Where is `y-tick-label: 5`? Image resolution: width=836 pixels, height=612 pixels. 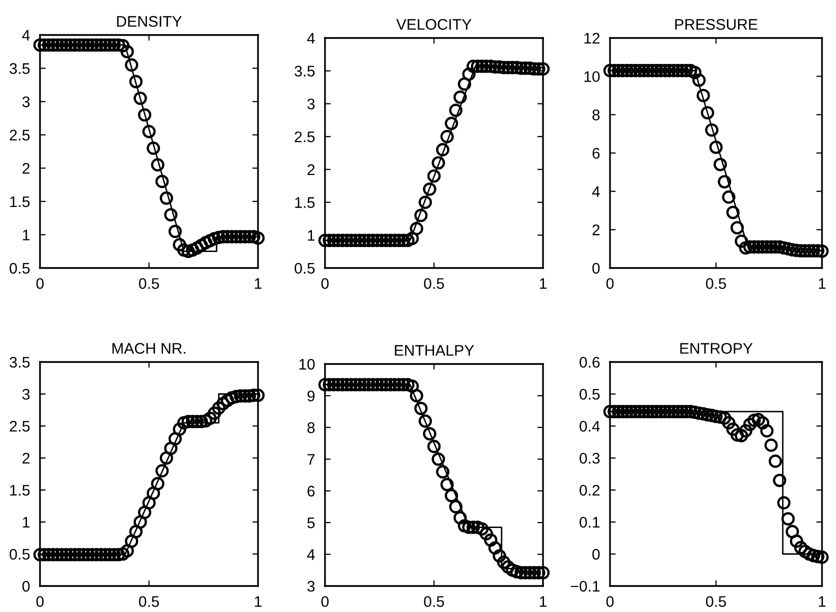
y-tick-label: 5 is located at coordinates (311, 523).